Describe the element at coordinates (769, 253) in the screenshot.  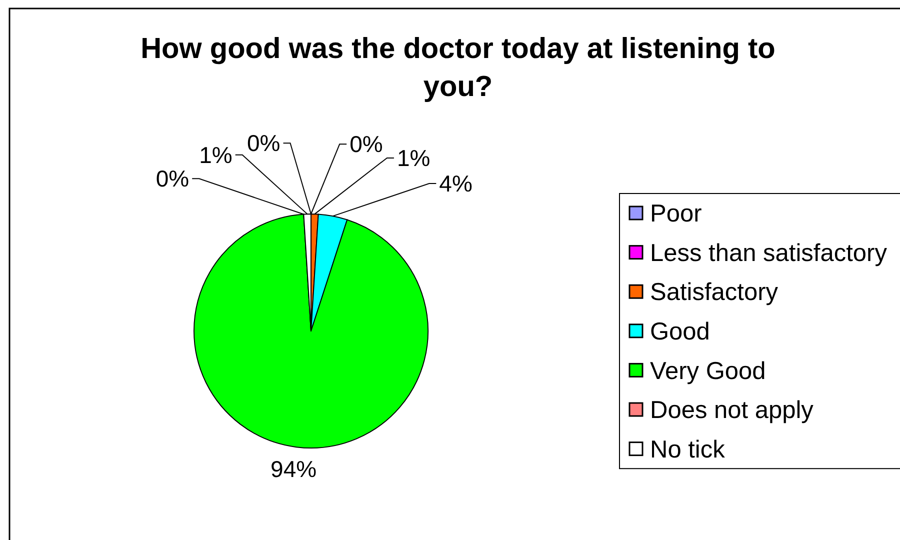
I see `legend-label: Less than satisfactory` at that location.